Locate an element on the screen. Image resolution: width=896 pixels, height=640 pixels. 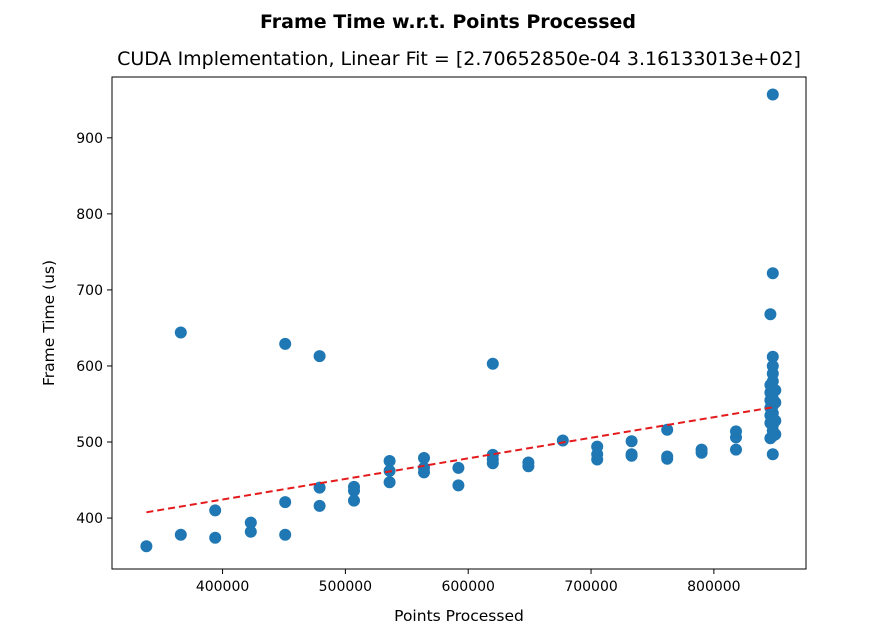
x-tick-label: 400000 is located at coordinates (222, 587).